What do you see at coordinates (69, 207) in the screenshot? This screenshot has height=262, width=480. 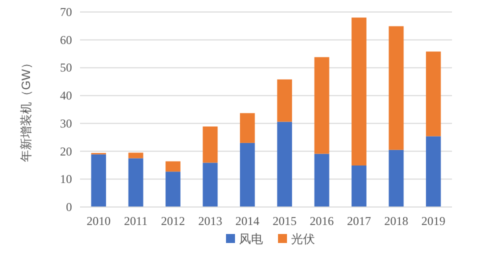 I see `y-tick-label: 0` at bounding box center [69, 207].